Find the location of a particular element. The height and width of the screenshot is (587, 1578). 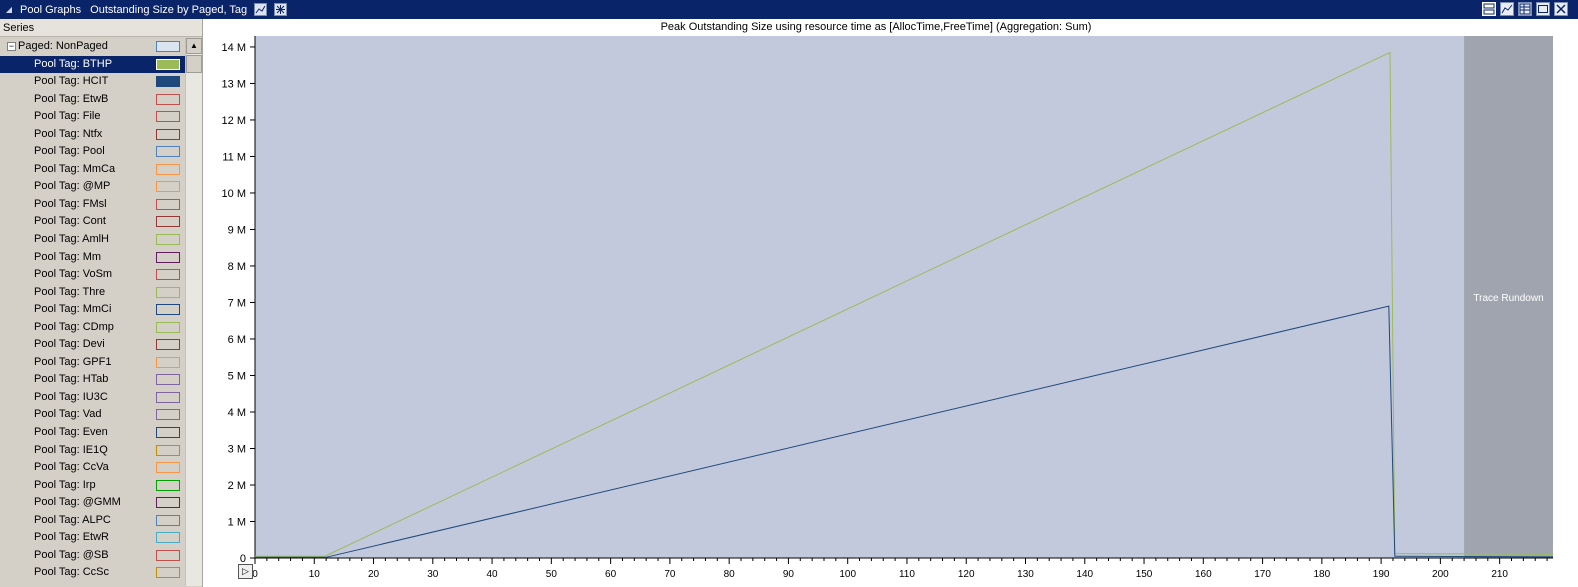

y-tick-label: 1 M is located at coordinates (237, 522).